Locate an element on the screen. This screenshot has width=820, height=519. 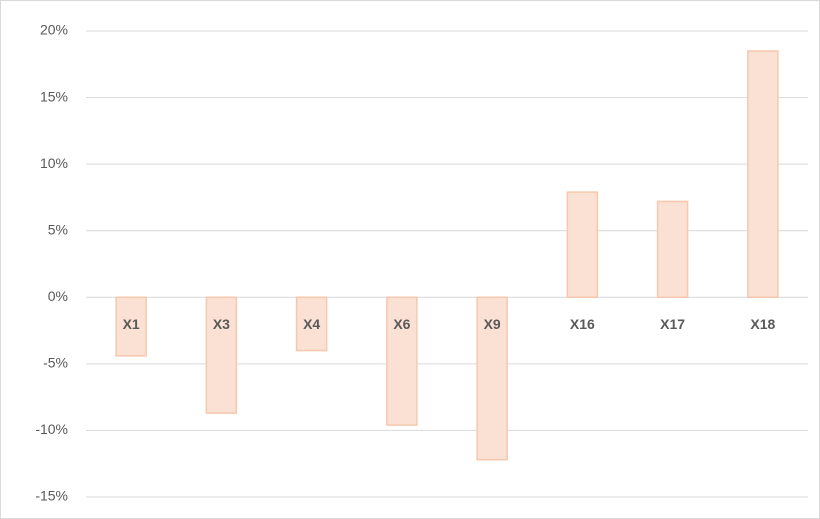
x-tick-label: X1 is located at coordinates (131, 324).